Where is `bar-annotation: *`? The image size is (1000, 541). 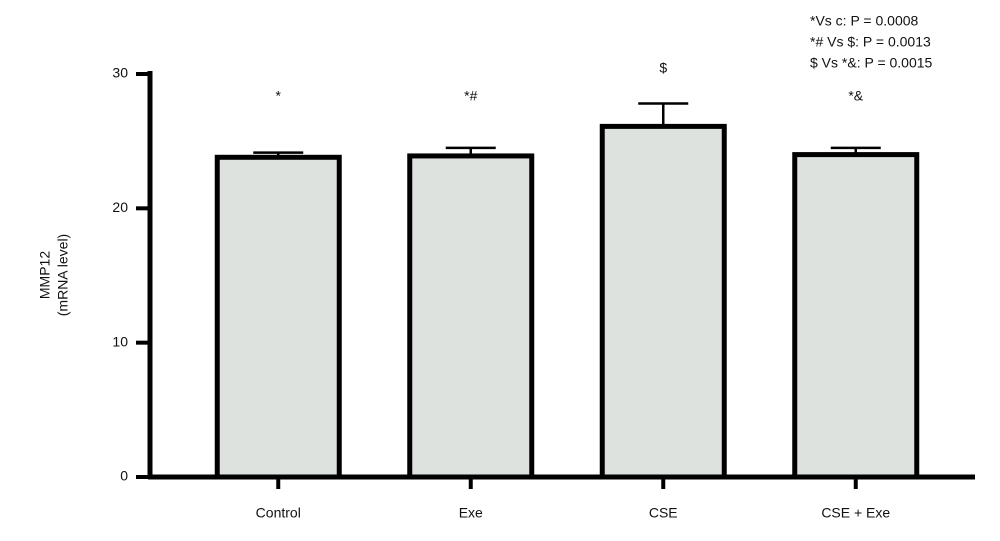 bar-annotation: * is located at coordinates (279, 96).